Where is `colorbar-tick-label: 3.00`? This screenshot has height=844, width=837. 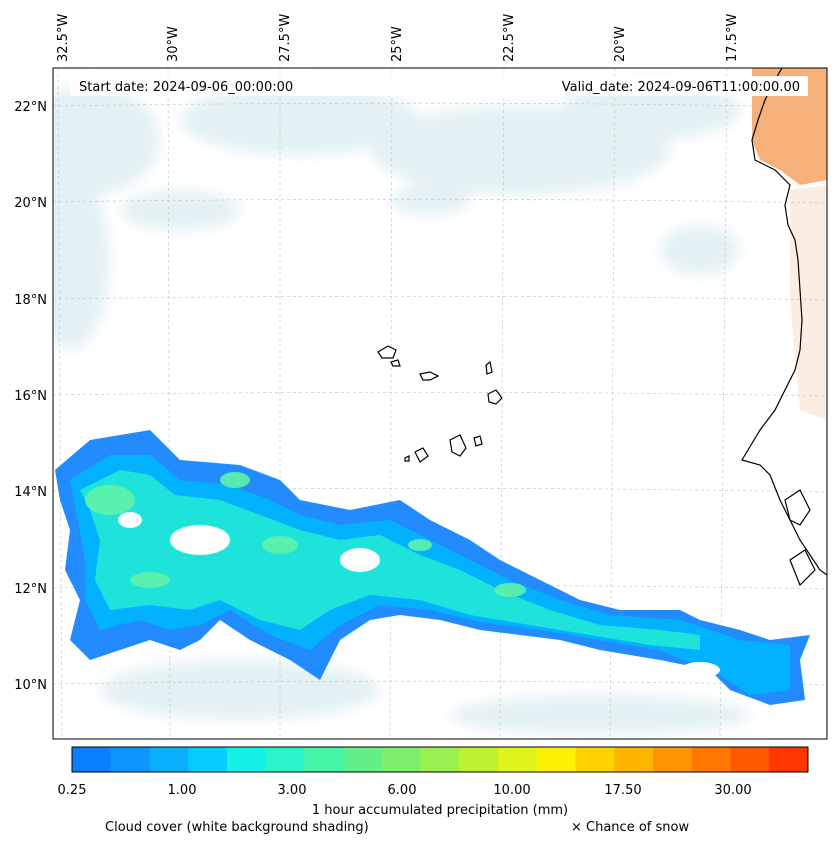 colorbar-tick-label: 3.00 is located at coordinates (292, 790).